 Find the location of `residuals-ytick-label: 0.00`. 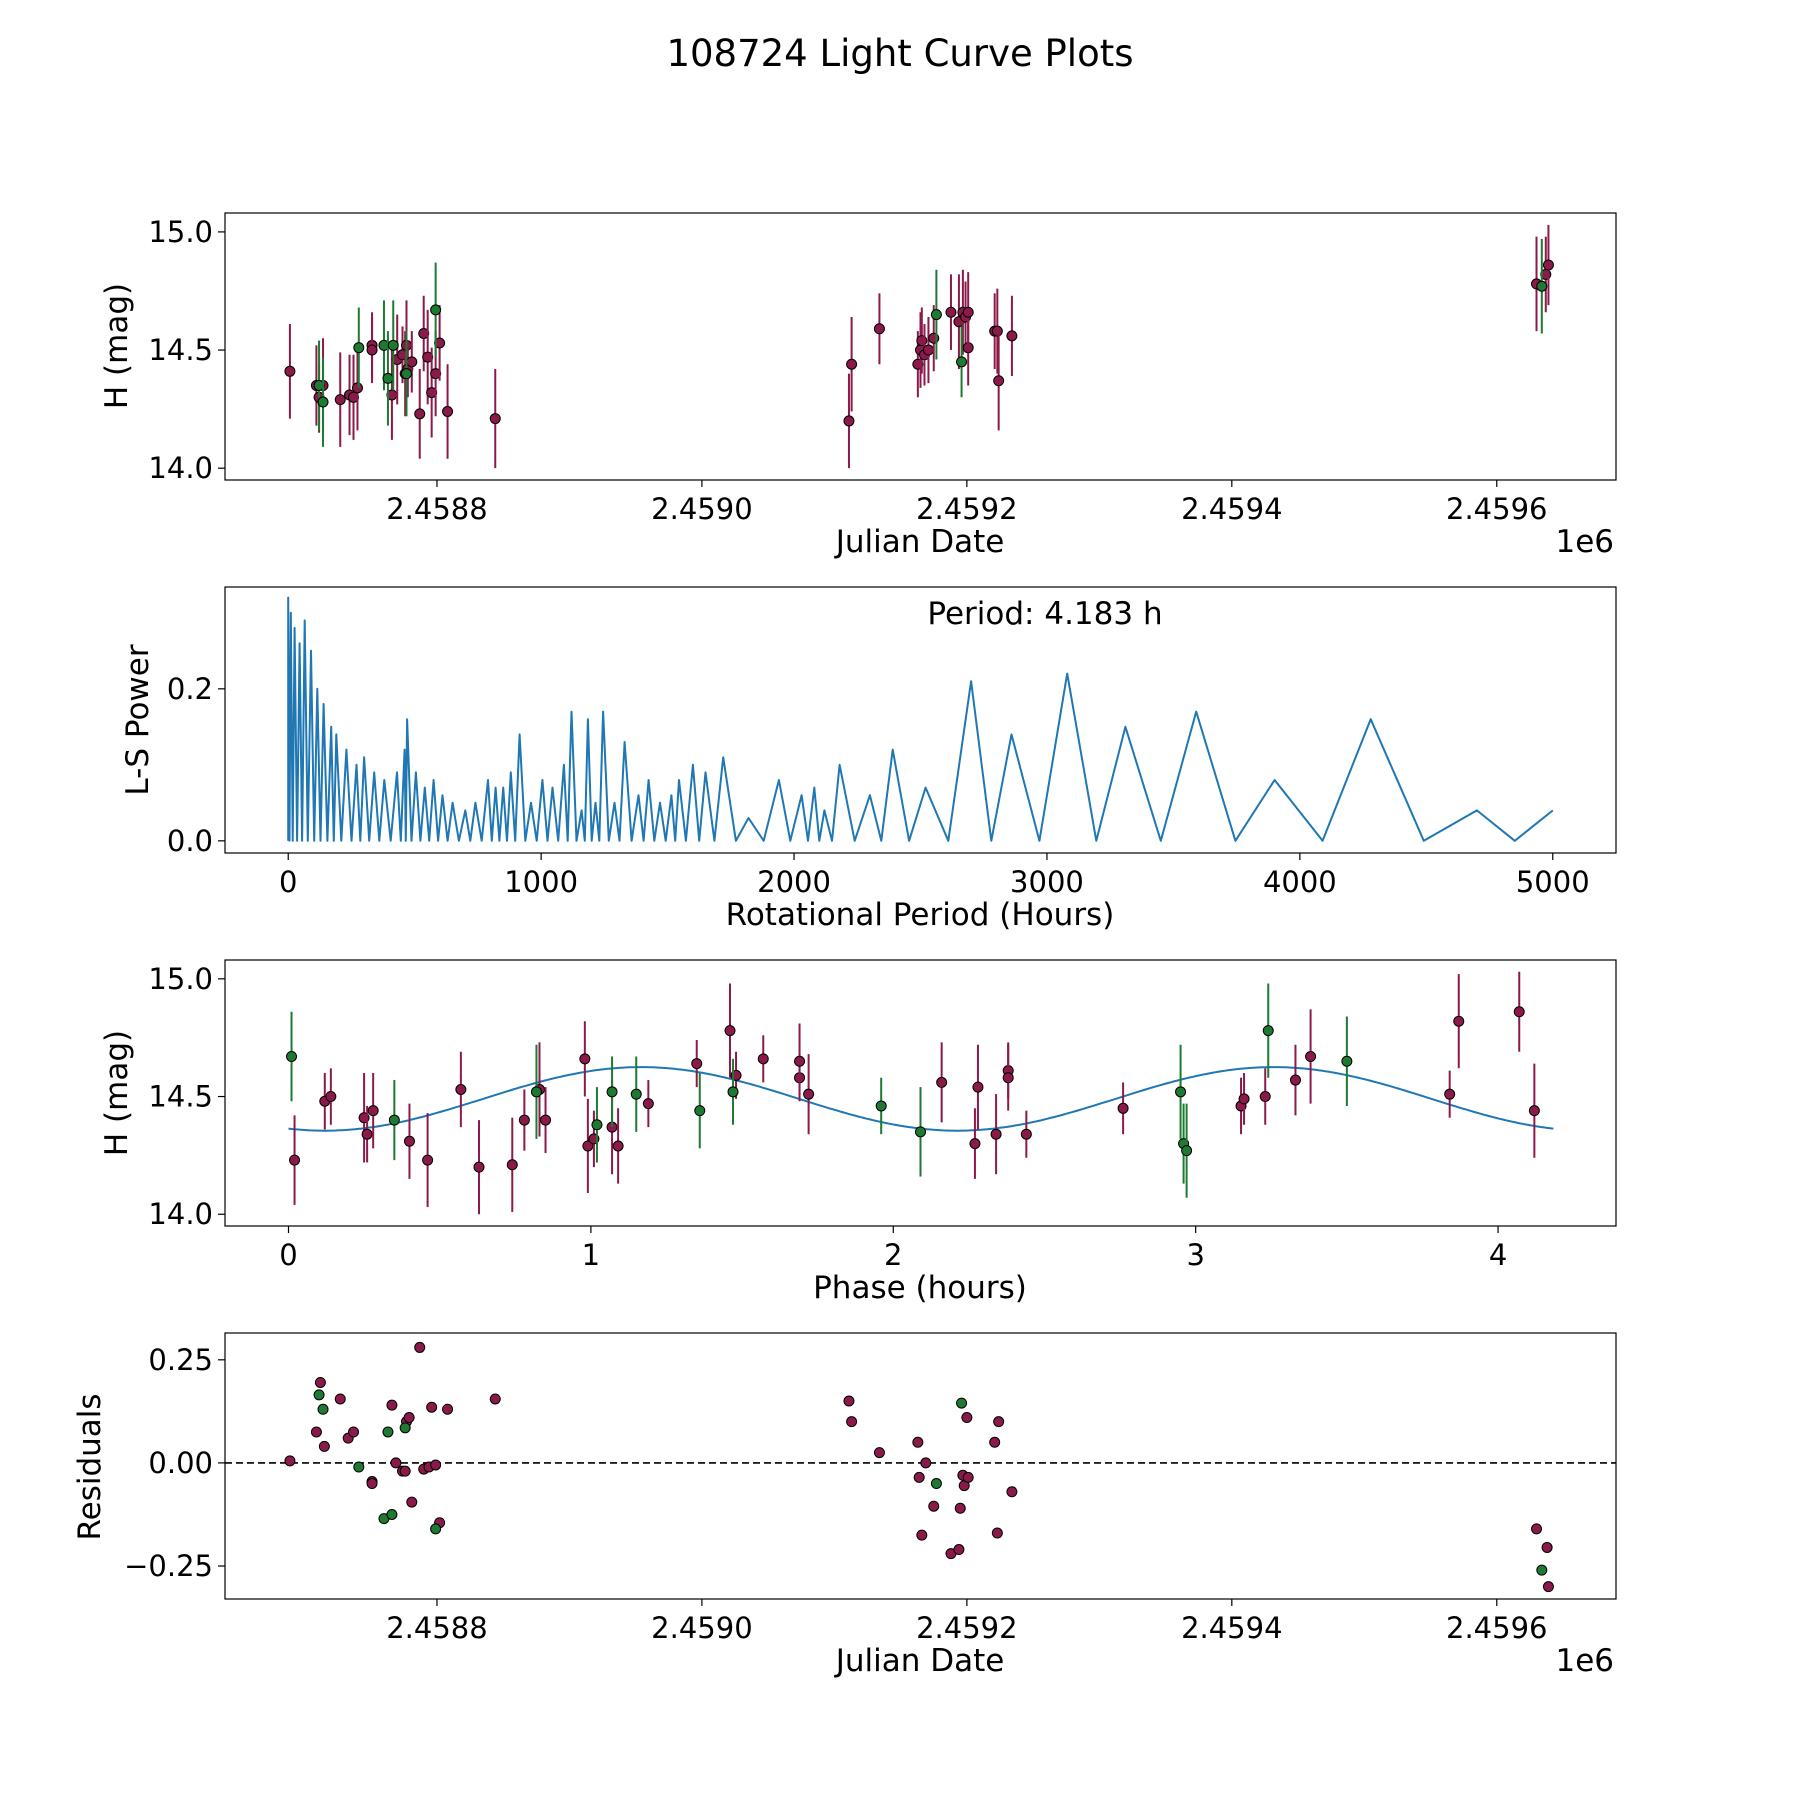

residuals-ytick-label: 0.00 is located at coordinates (180, 1463).